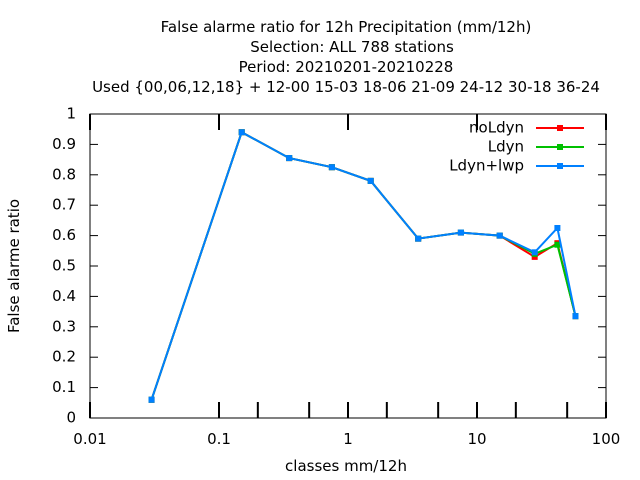 This screenshot has width=640, height=480. Describe the element at coordinates (14, 266) in the screenshot. I see `y-axis-label: False alarme ratio` at that location.